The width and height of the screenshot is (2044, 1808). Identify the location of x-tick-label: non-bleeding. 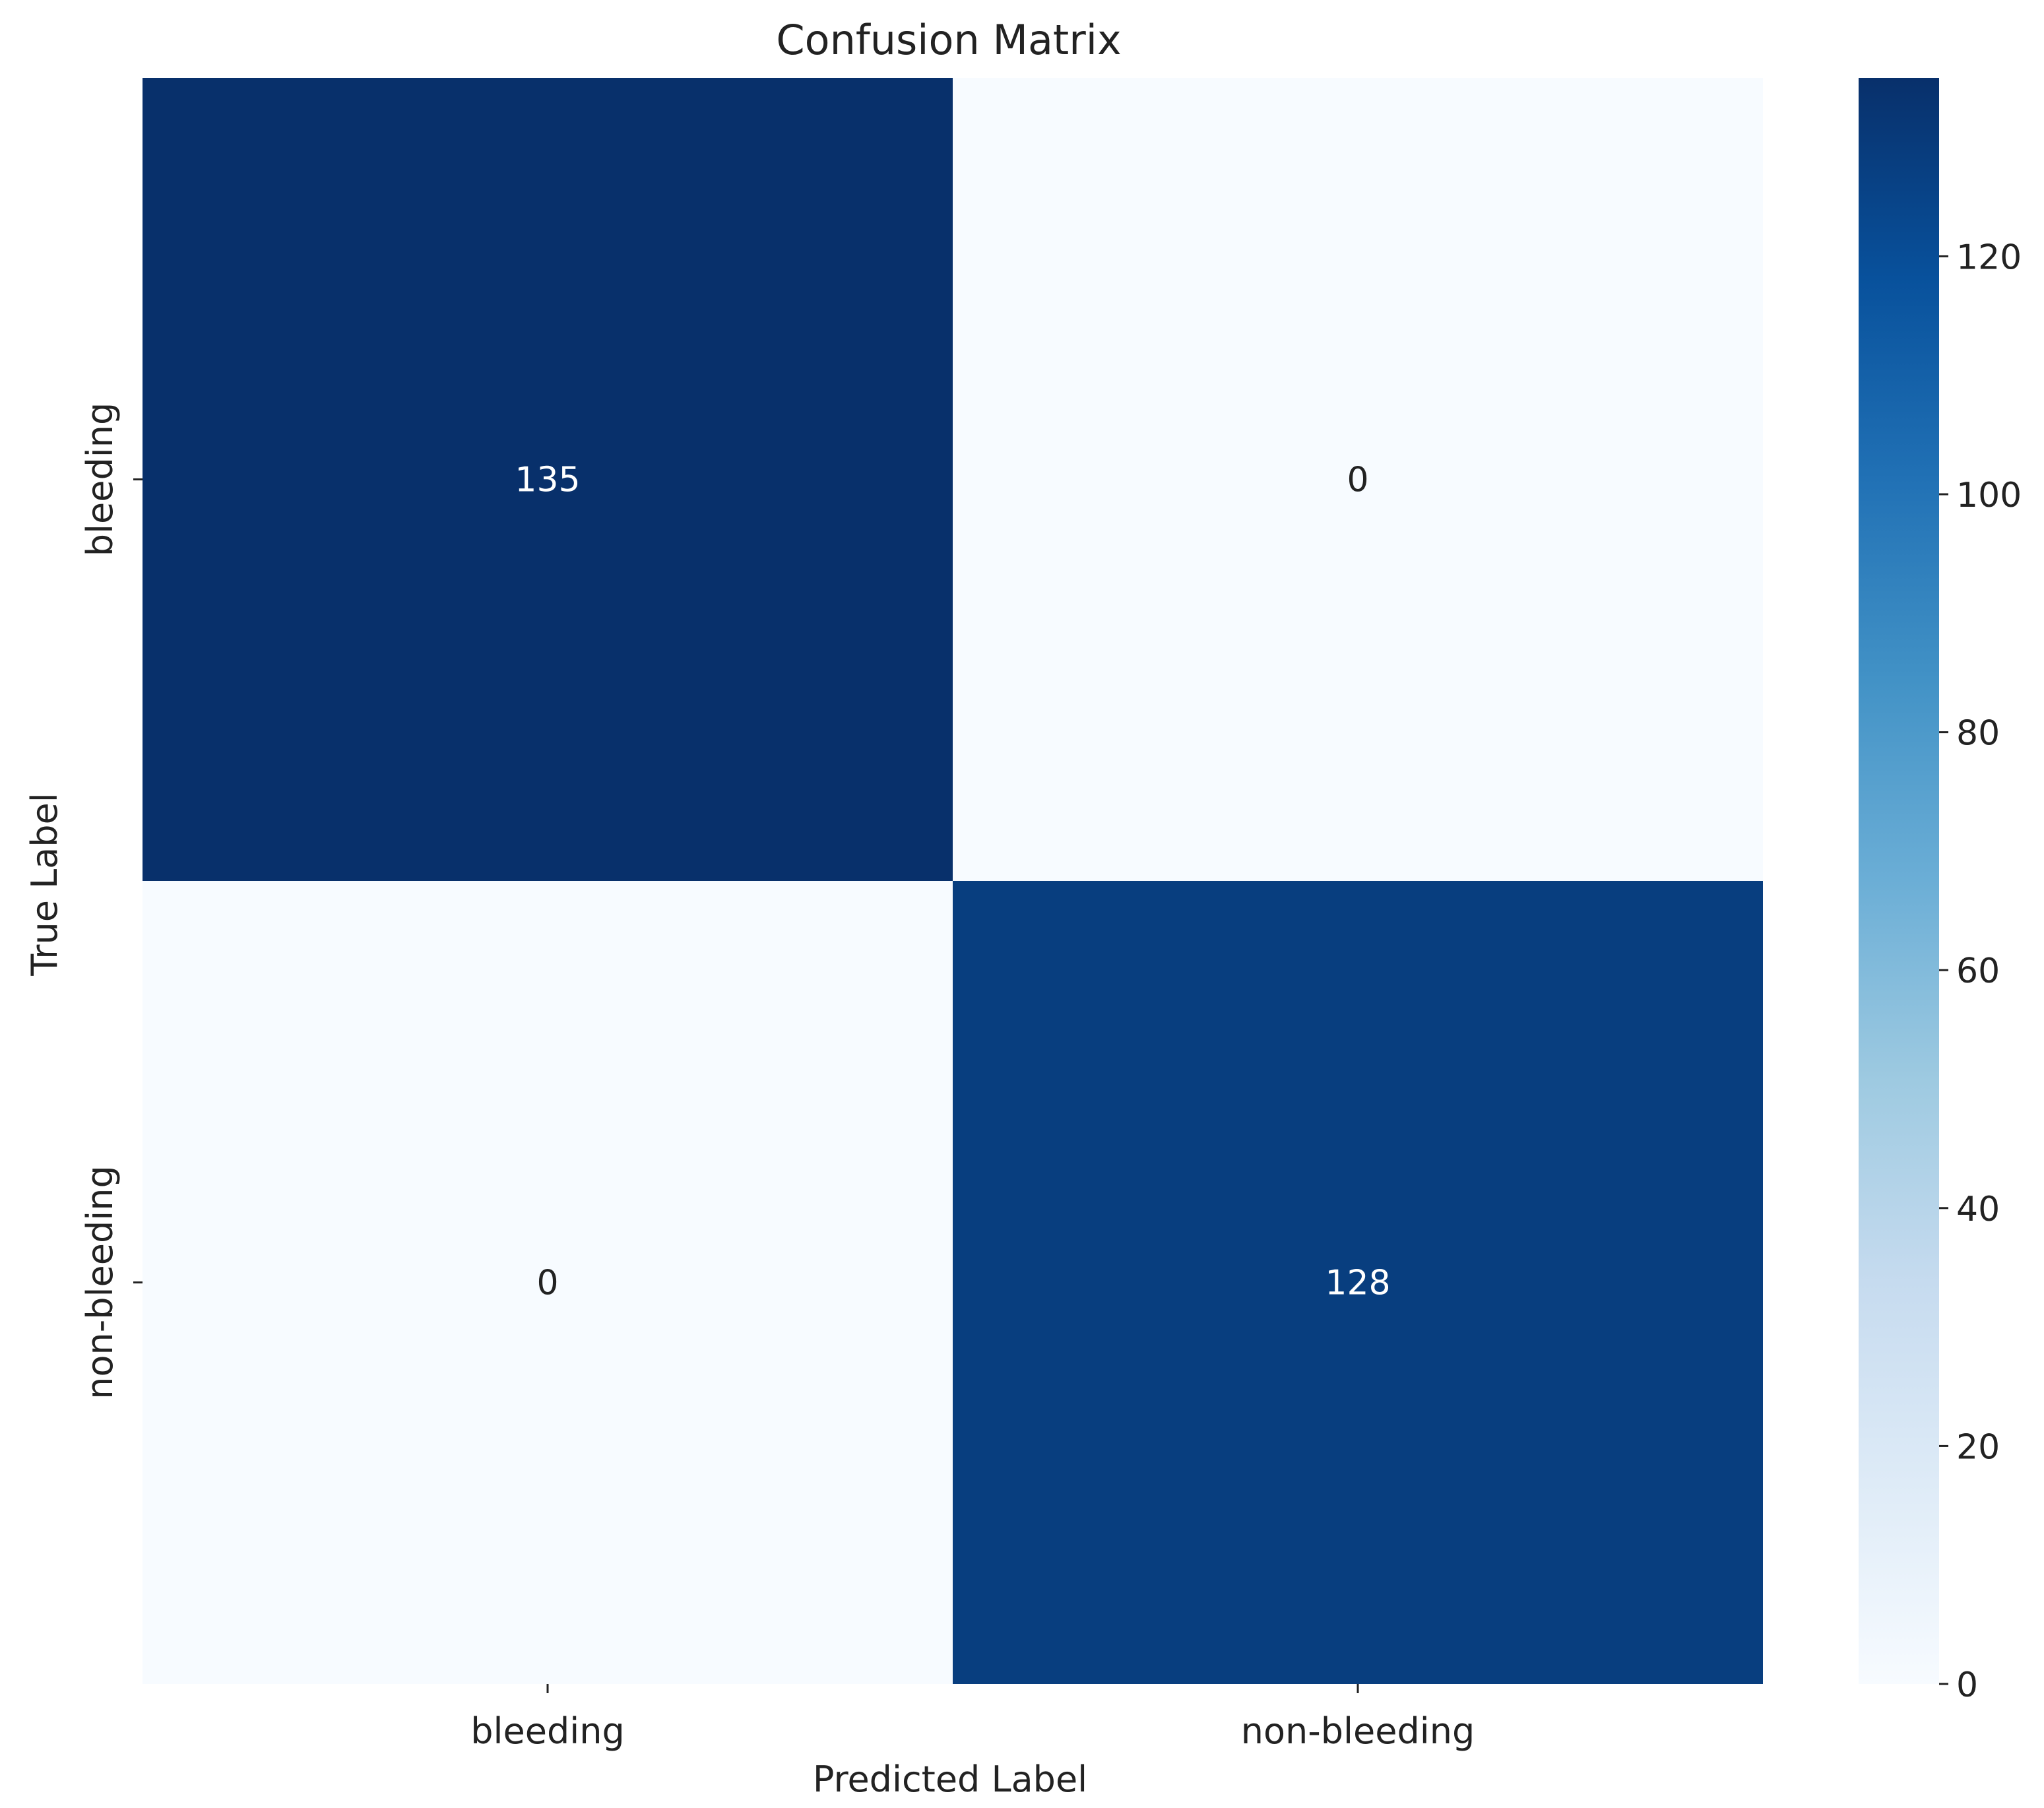
(1358, 1731).